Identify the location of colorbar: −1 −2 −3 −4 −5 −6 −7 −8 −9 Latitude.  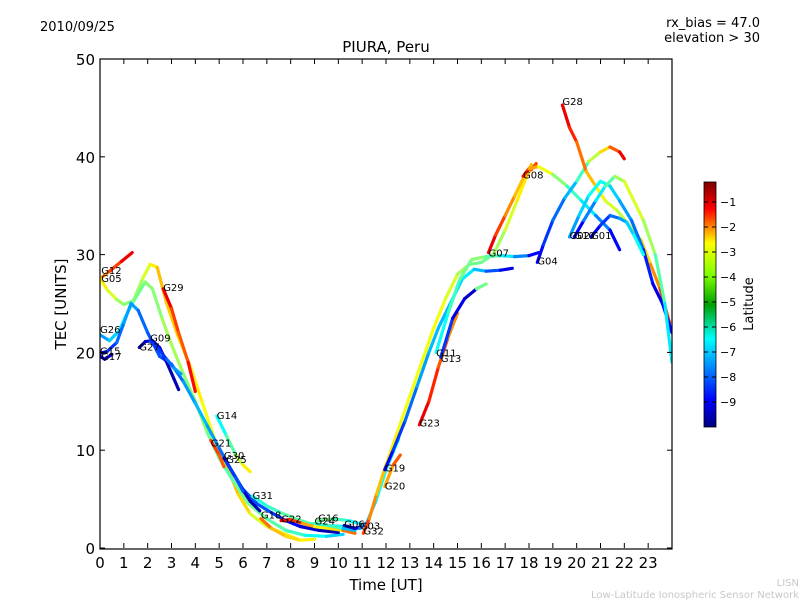
(730, 304).